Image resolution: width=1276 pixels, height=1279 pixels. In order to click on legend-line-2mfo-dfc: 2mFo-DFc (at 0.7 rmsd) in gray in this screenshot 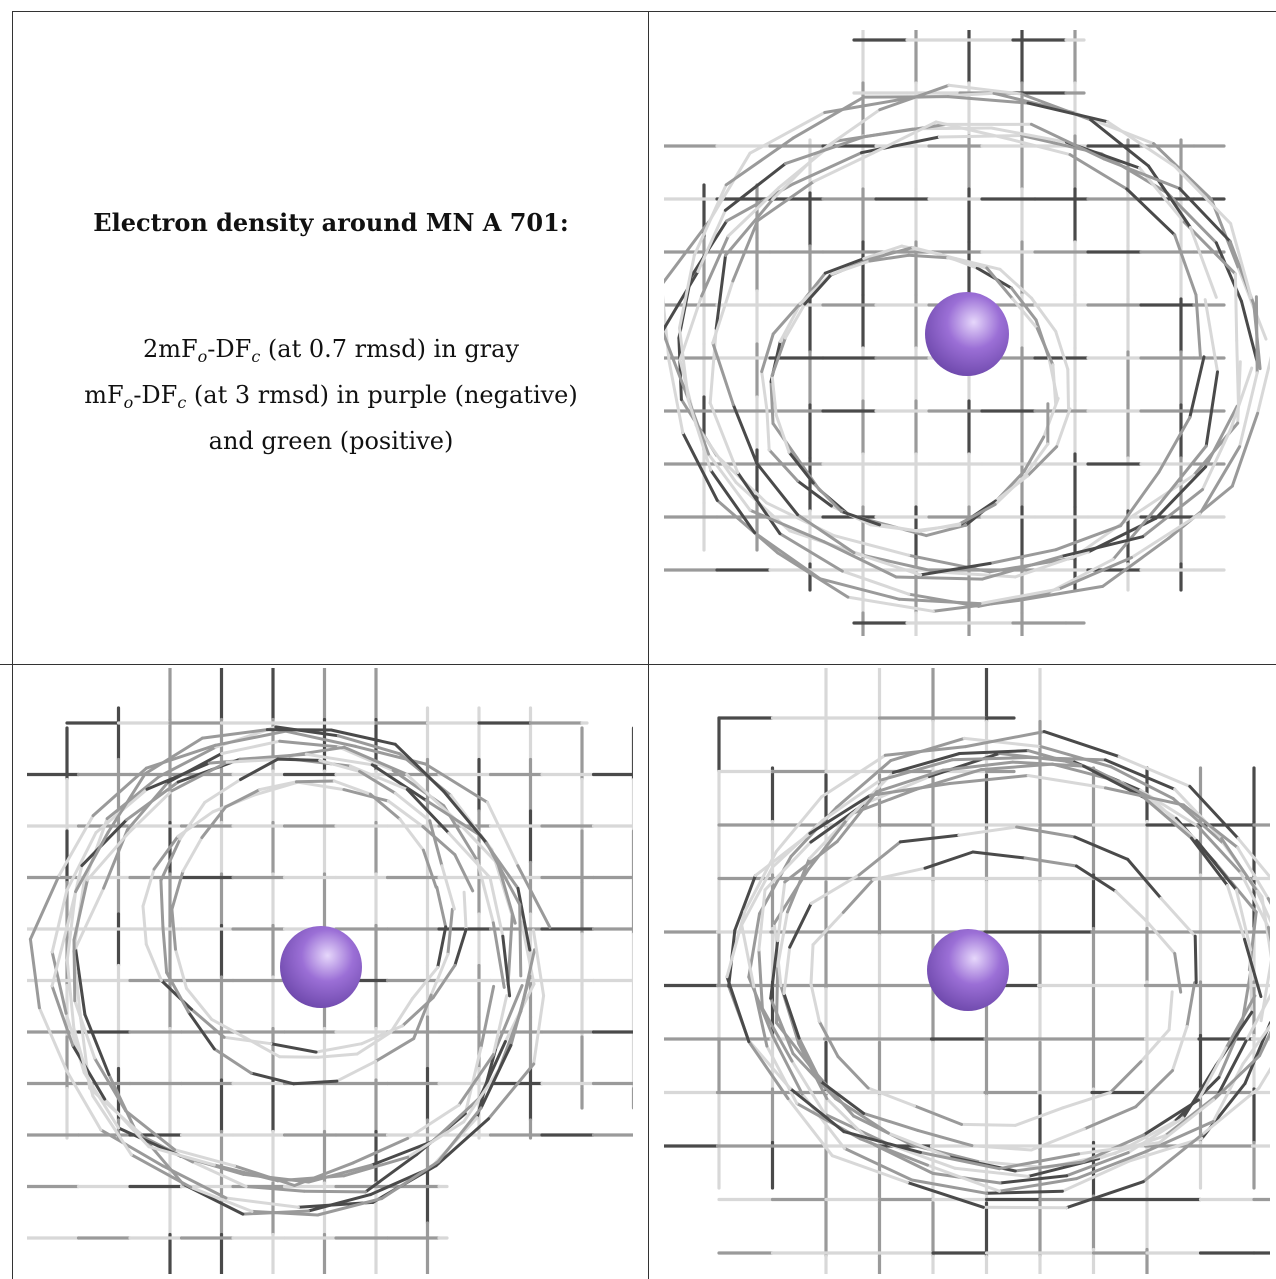, I will do `click(331, 350)`.